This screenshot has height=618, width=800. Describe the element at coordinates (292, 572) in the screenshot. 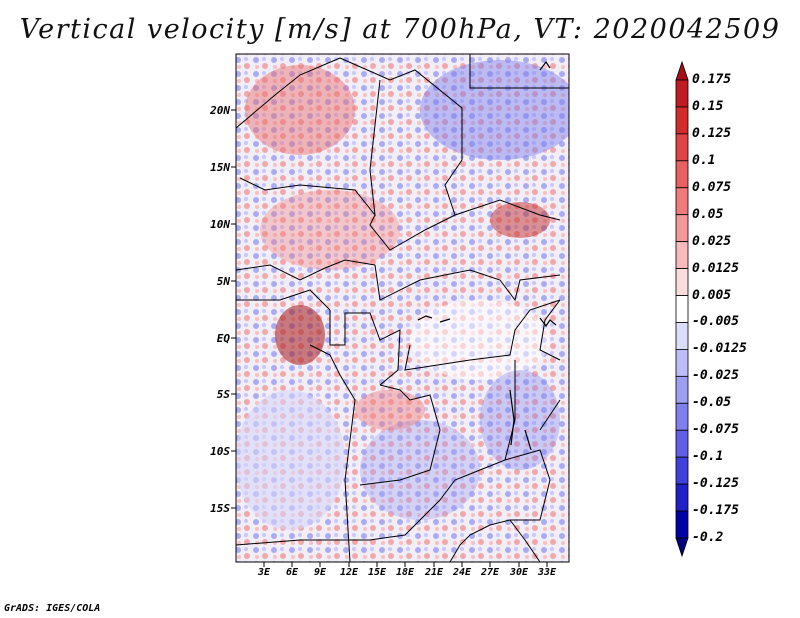

I see `lon-label: 6E` at that location.